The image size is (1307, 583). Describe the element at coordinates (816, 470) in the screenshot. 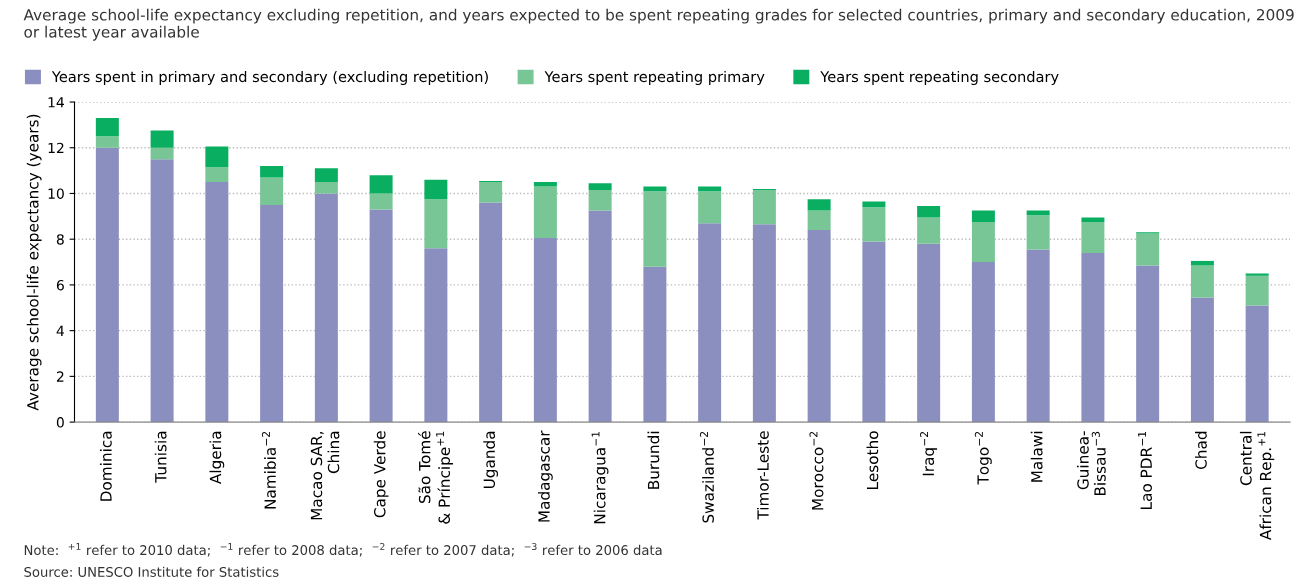

I see `x-tick-label: Morocco$^{−2}$` at that location.